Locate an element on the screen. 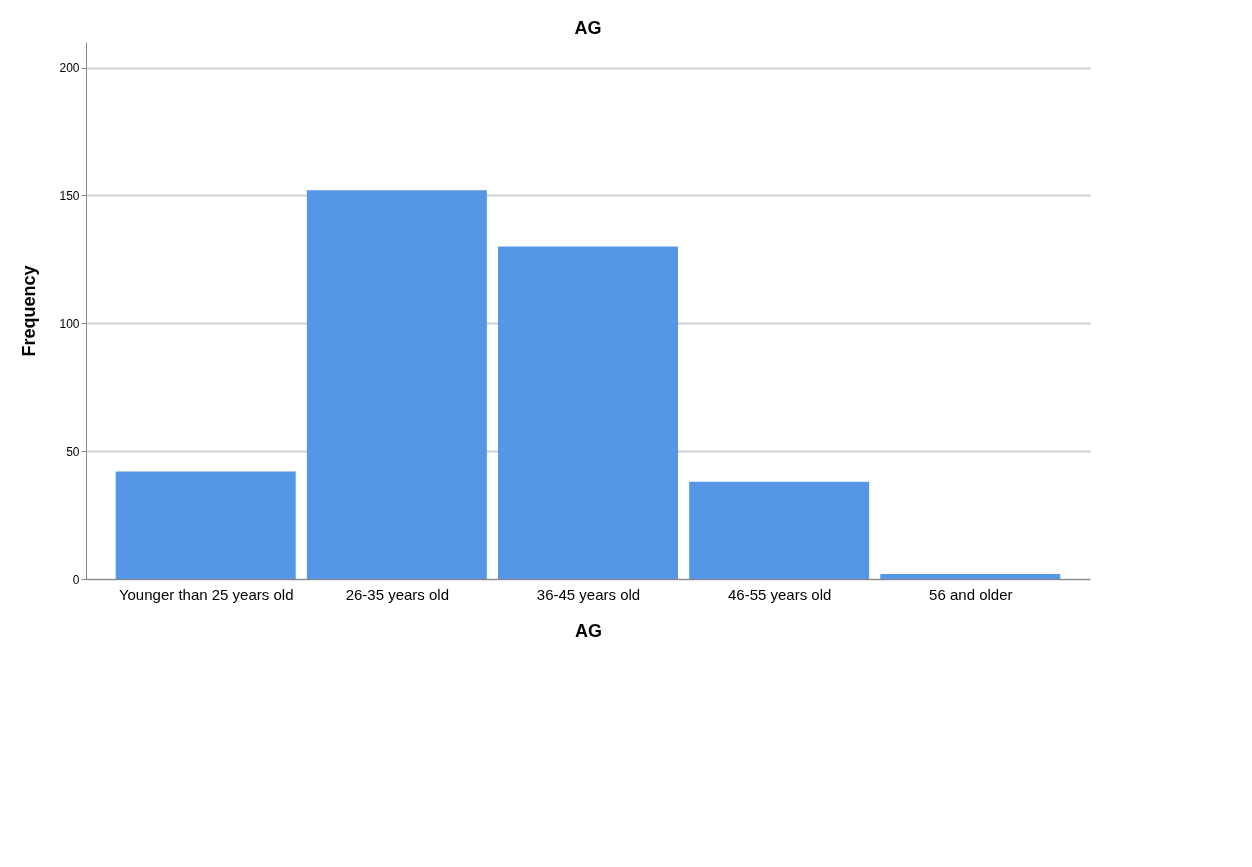  y-axis-title: Frequency is located at coordinates (29, 311).